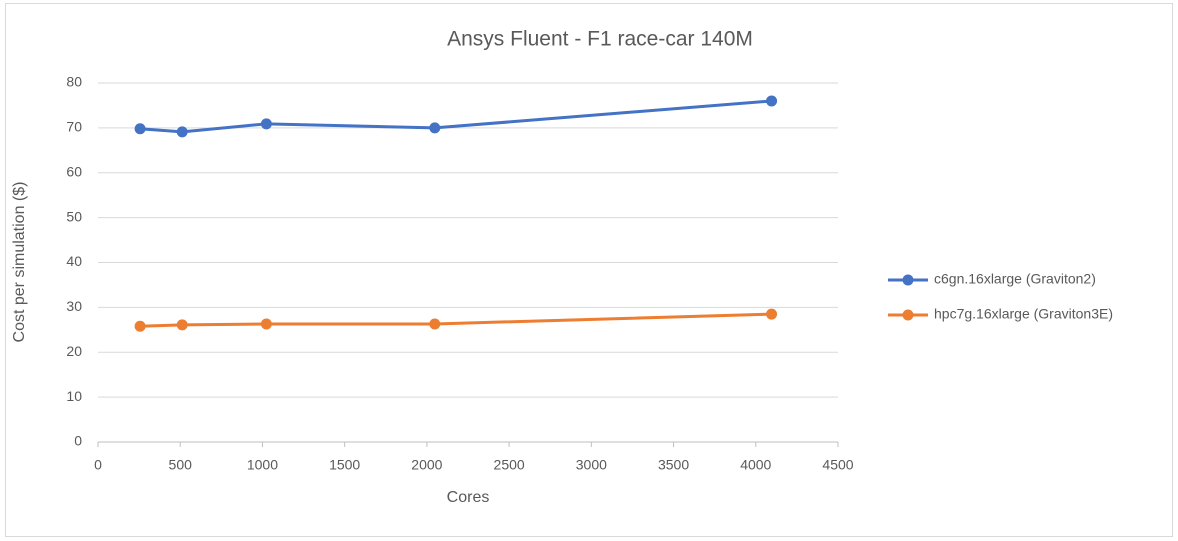  Describe the element at coordinates (344, 465) in the screenshot. I see `x-tick-label: 1500` at that location.